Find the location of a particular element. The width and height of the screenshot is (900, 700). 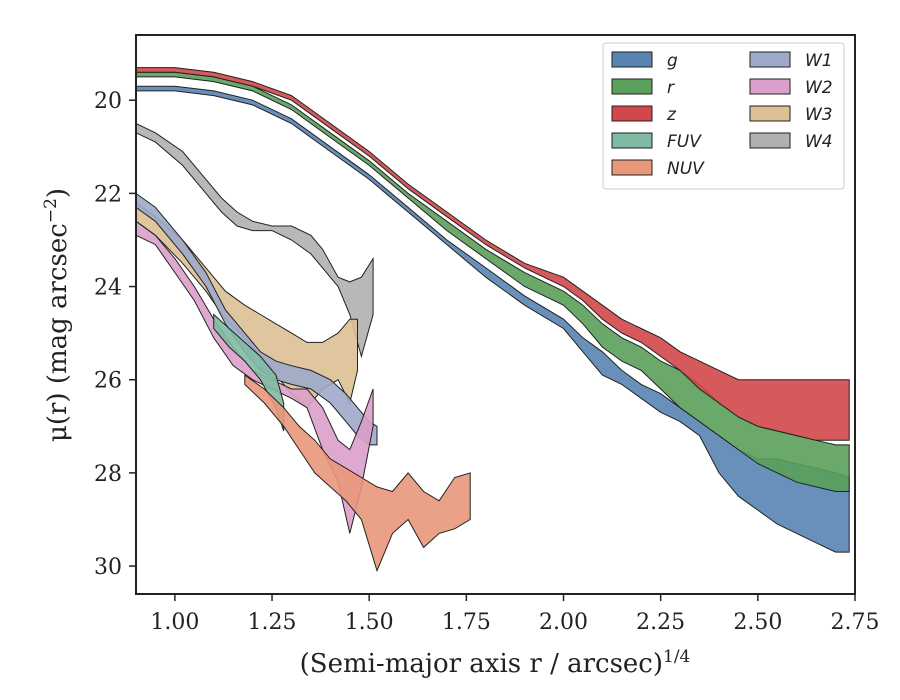

legend-swatch-w2 is located at coordinates (770, 86).